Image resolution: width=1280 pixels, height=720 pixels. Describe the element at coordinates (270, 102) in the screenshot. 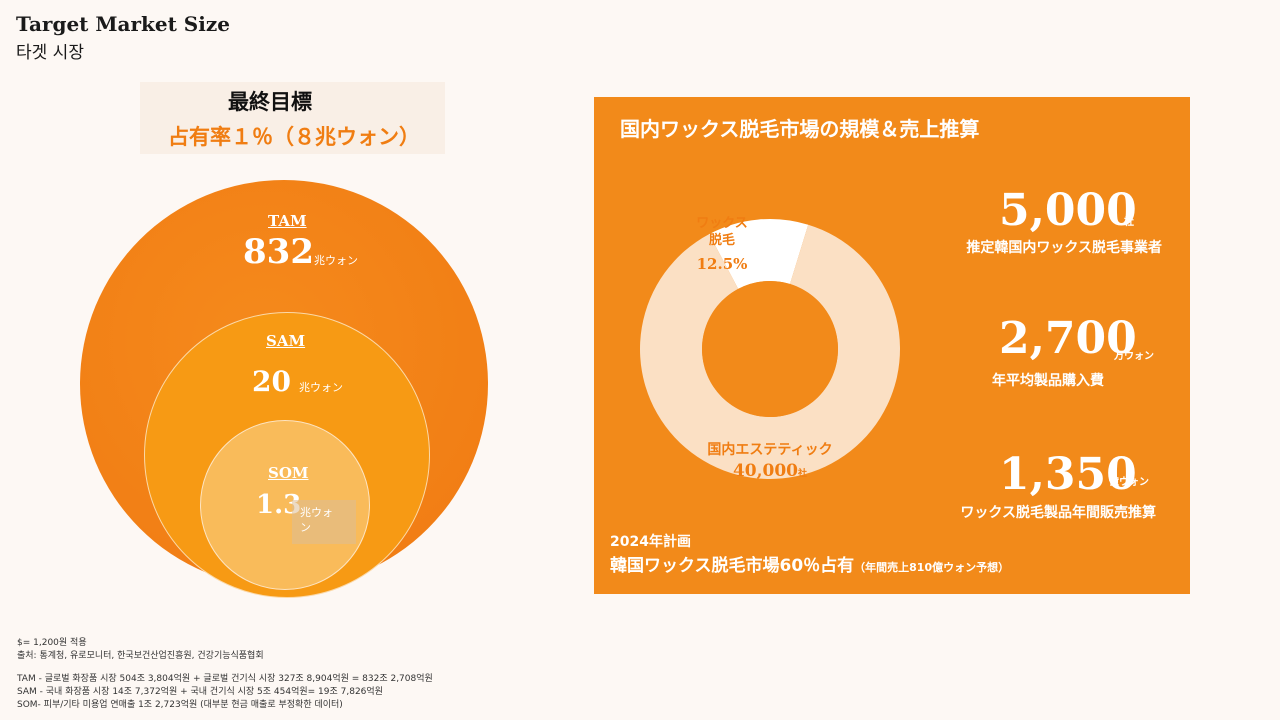

I see `goal-title: 最終目標` at that location.